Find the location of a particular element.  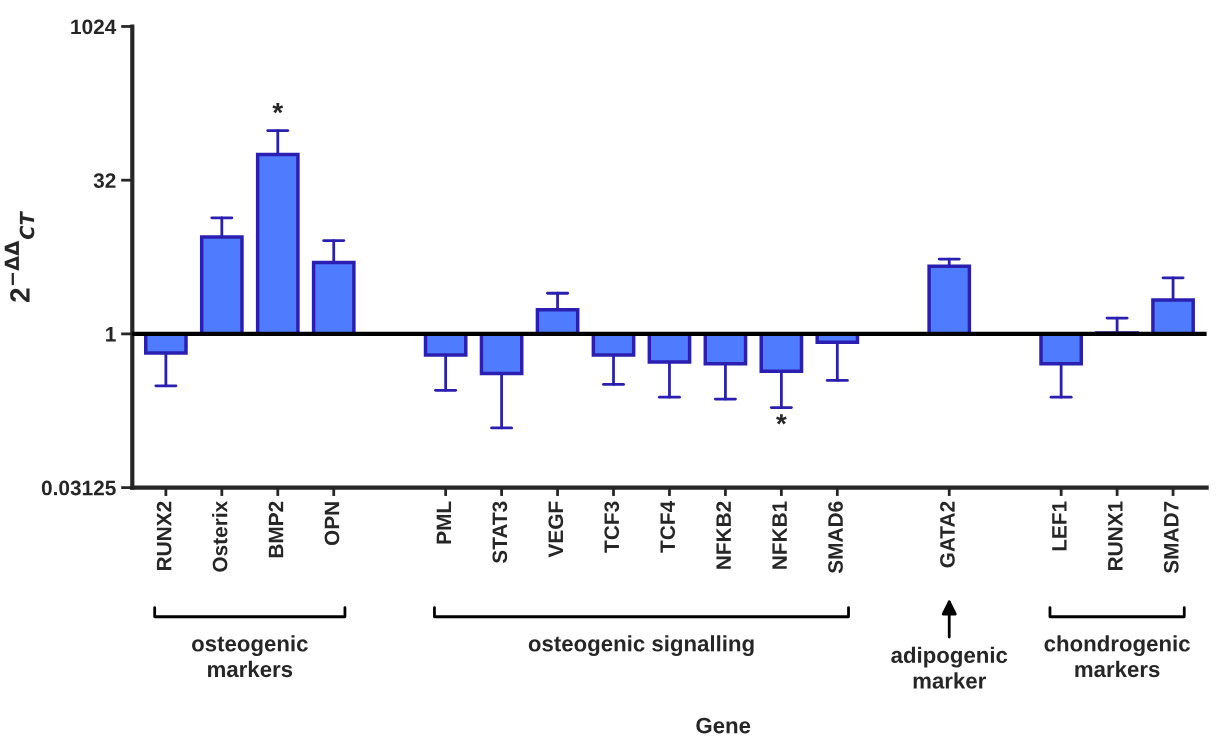

x-tick-label: SMAD6 is located at coordinates (835, 537).